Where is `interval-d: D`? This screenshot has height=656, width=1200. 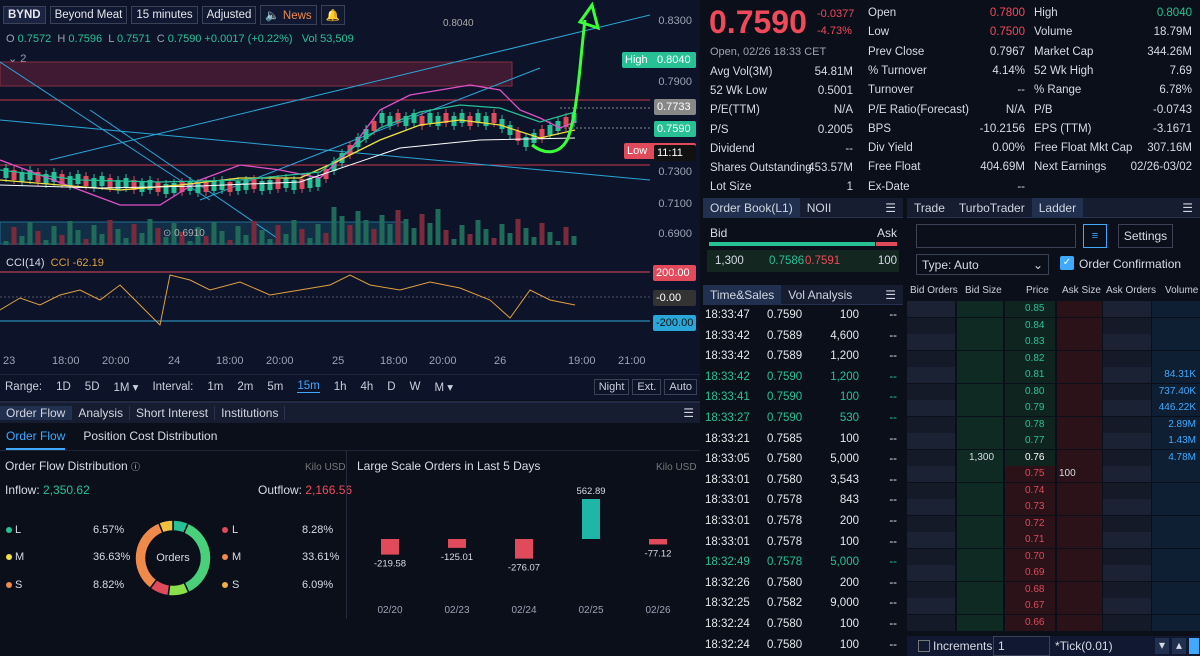
interval-d: D is located at coordinates (391, 386).